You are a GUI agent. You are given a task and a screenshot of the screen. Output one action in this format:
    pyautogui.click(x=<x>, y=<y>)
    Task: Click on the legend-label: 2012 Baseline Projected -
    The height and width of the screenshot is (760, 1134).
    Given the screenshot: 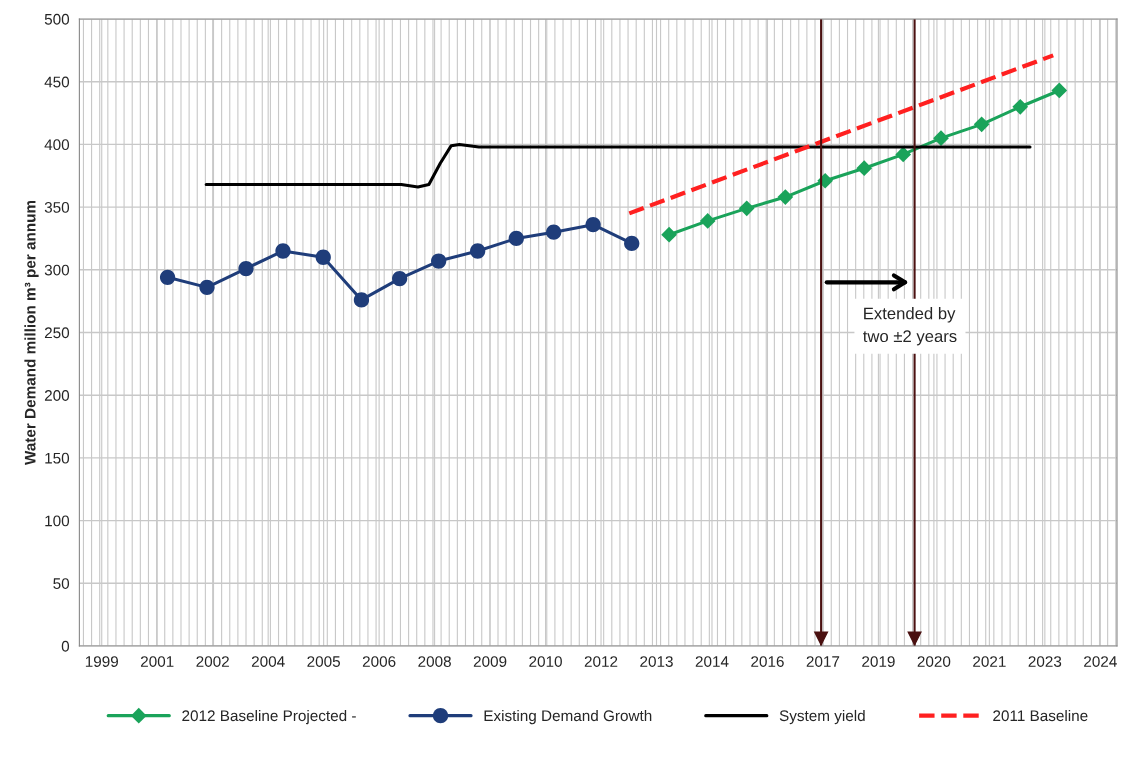 What is the action you would take?
    pyautogui.click(x=269, y=717)
    